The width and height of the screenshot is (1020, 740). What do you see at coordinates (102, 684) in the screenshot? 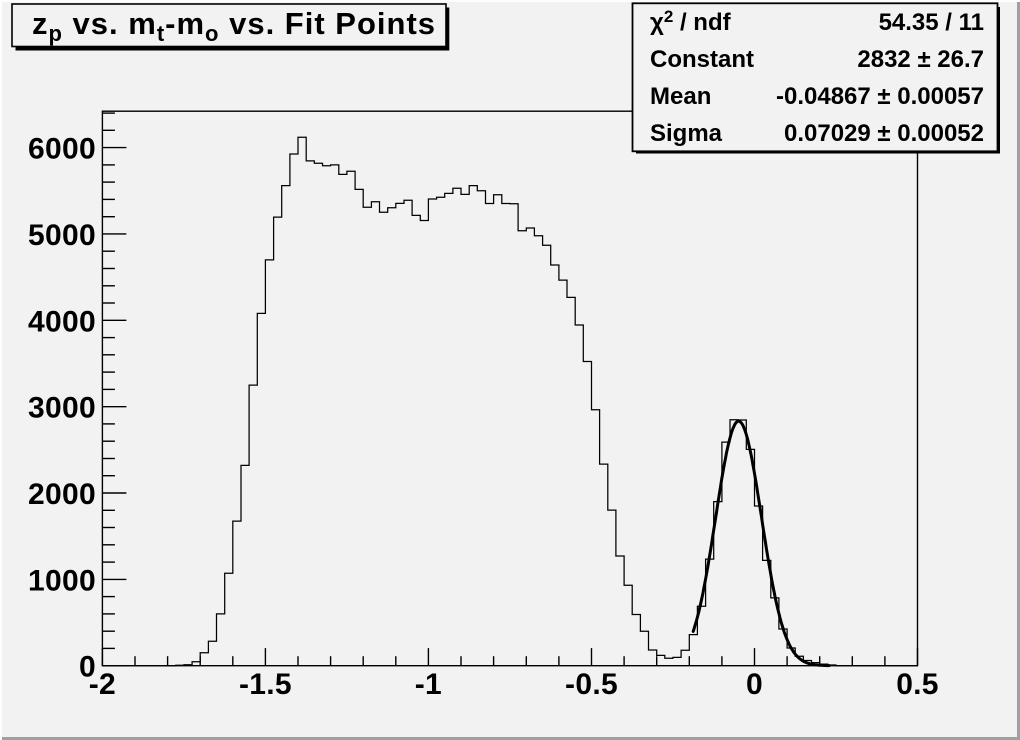
I see `svg-text: -2` at bounding box center [102, 684].